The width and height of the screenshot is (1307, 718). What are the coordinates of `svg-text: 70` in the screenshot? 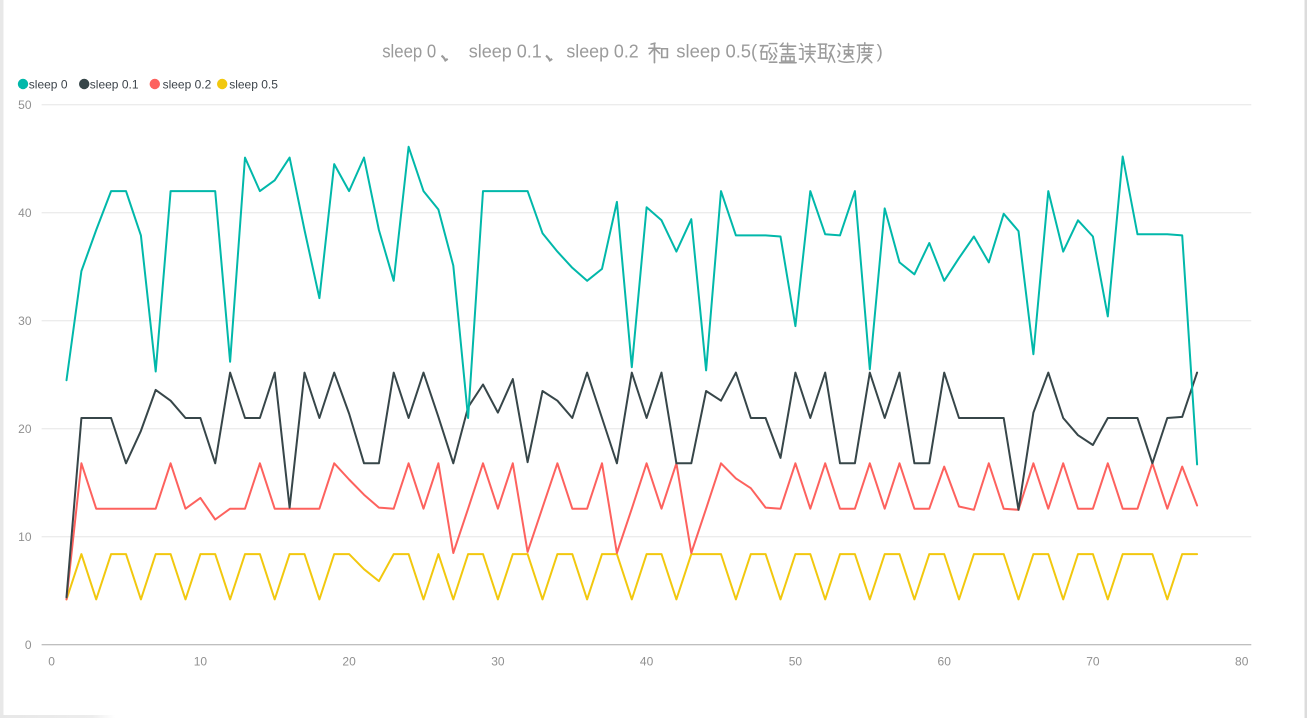 It's located at (1093, 661).